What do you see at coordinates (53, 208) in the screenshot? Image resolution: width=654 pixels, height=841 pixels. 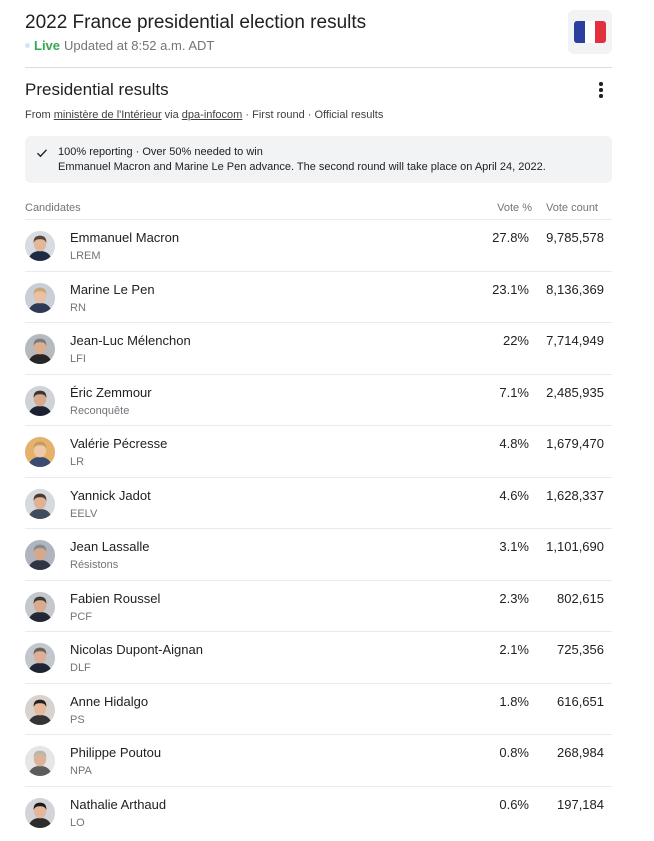 I see `header-candidates: Candidates` at bounding box center [53, 208].